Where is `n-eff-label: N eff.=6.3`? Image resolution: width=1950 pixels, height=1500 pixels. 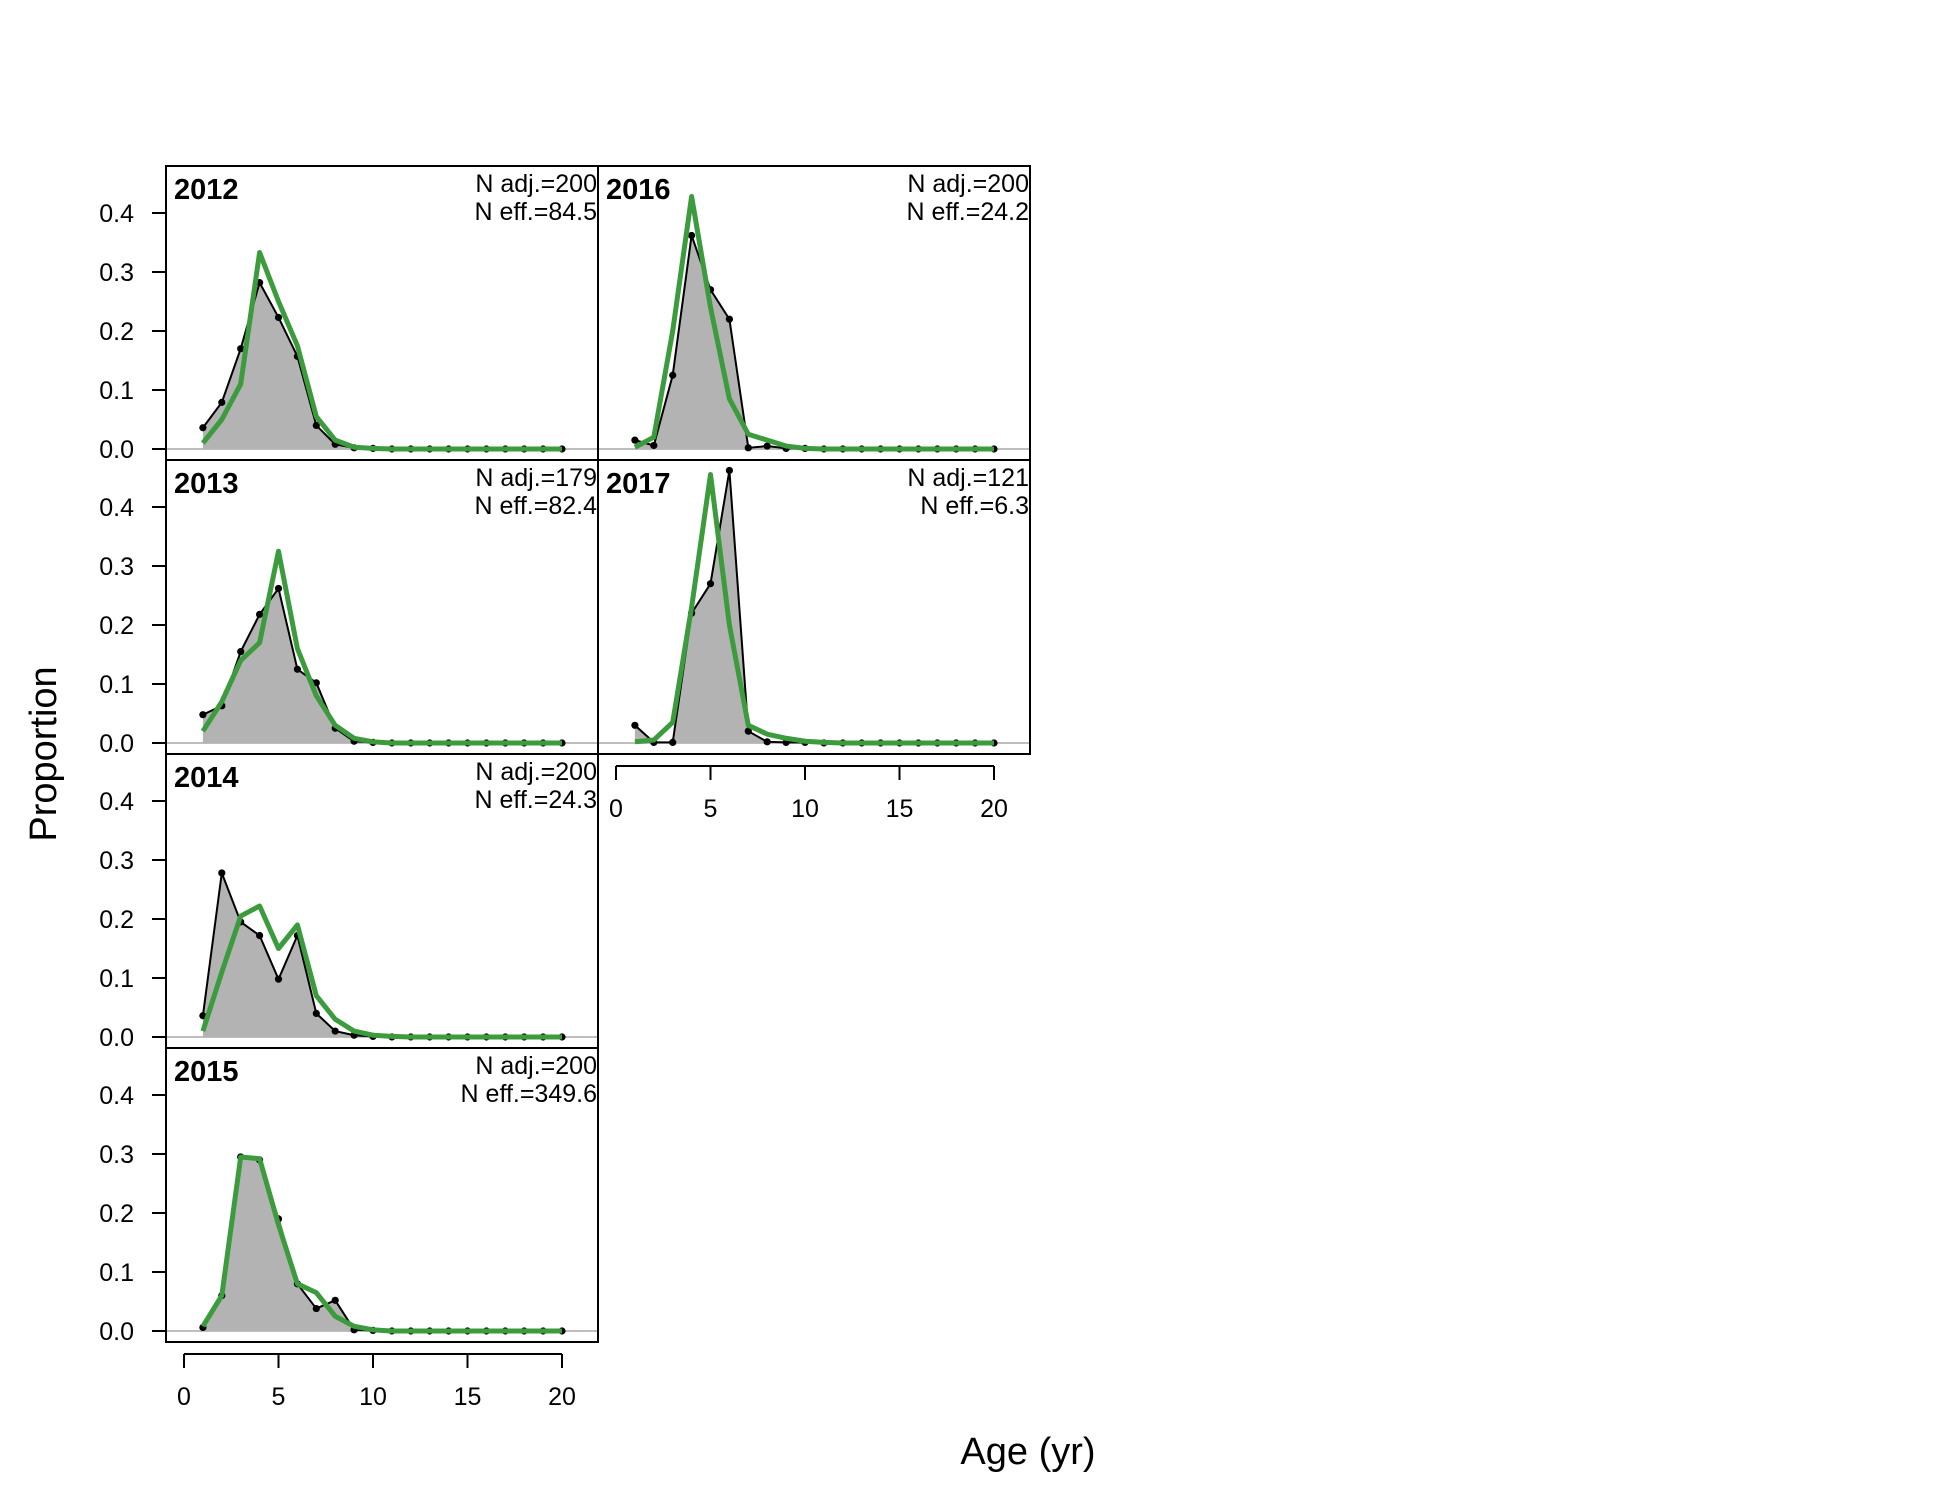 n-eff-label: N eff.=6.3 is located at coordinates (974, 506).